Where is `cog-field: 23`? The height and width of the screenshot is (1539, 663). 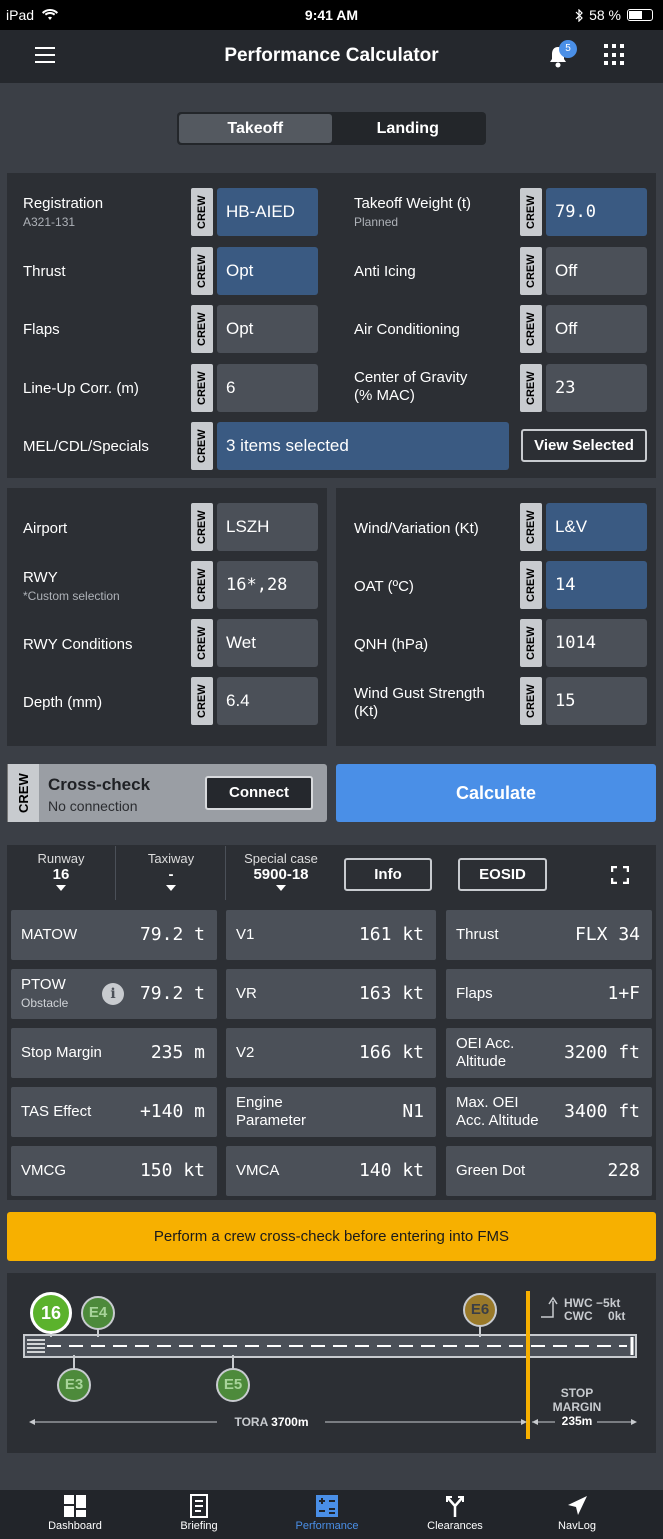 cog-field: 23 is located at coordinates (596, 388).